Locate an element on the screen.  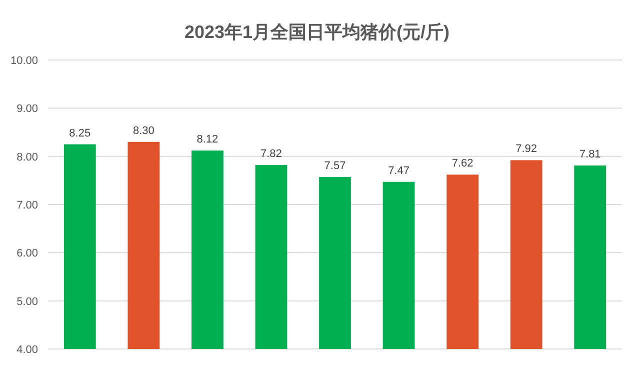
y-tick-label: 5.00 is located at coordinates (27, 302).